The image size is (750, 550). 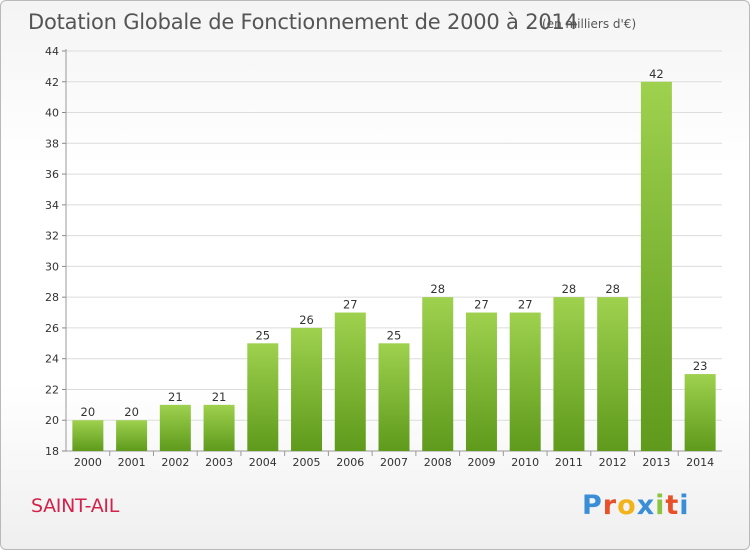 I want to click on x-tick-label: 2011, so click(x=569, y=462).